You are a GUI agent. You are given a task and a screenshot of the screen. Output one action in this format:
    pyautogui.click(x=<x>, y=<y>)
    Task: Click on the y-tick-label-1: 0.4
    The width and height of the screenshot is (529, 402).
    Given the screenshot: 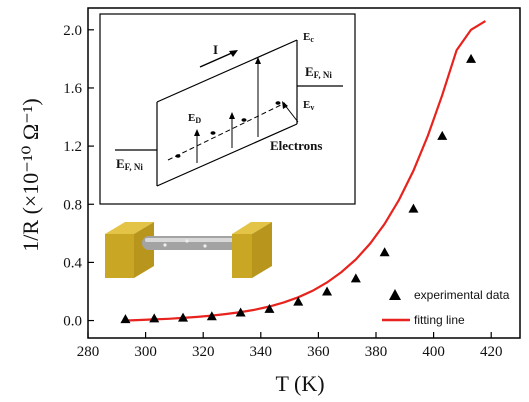 What is the action you would take?
    pyautogui.click(x=72, y=263)
    